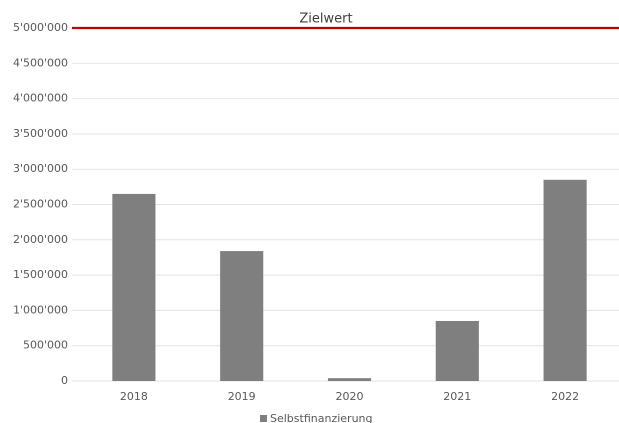 Image resolution: width=619 pixels, height=423 pixels. I want to click on x-tick-label: 2019, so click(242, 396).